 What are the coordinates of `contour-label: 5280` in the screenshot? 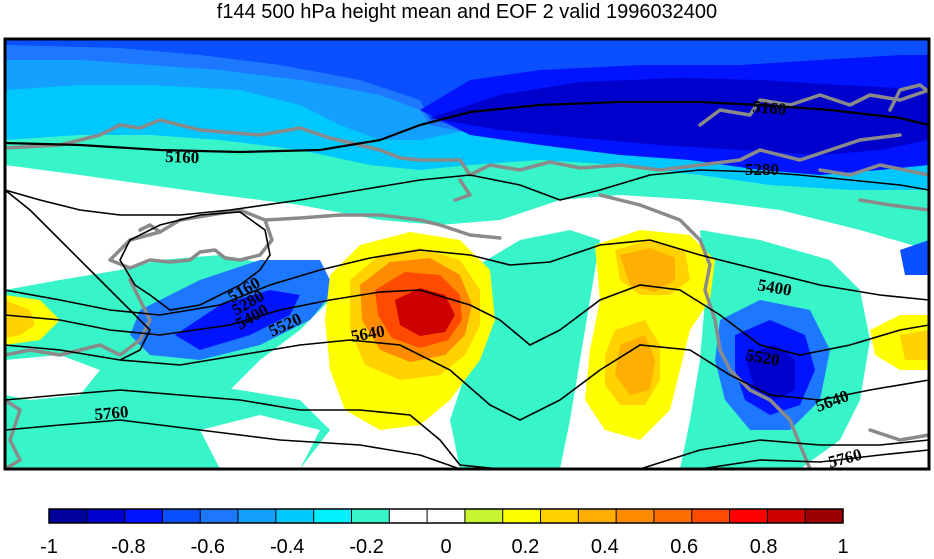 It's located at (762, 169).